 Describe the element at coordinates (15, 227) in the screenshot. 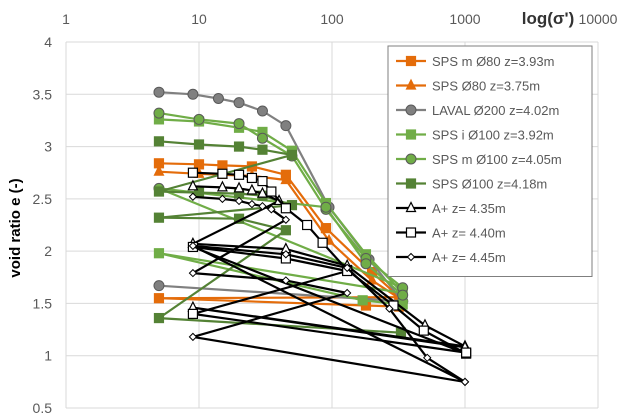

I see `y-axis-label: void ratio e (-)` at that location.